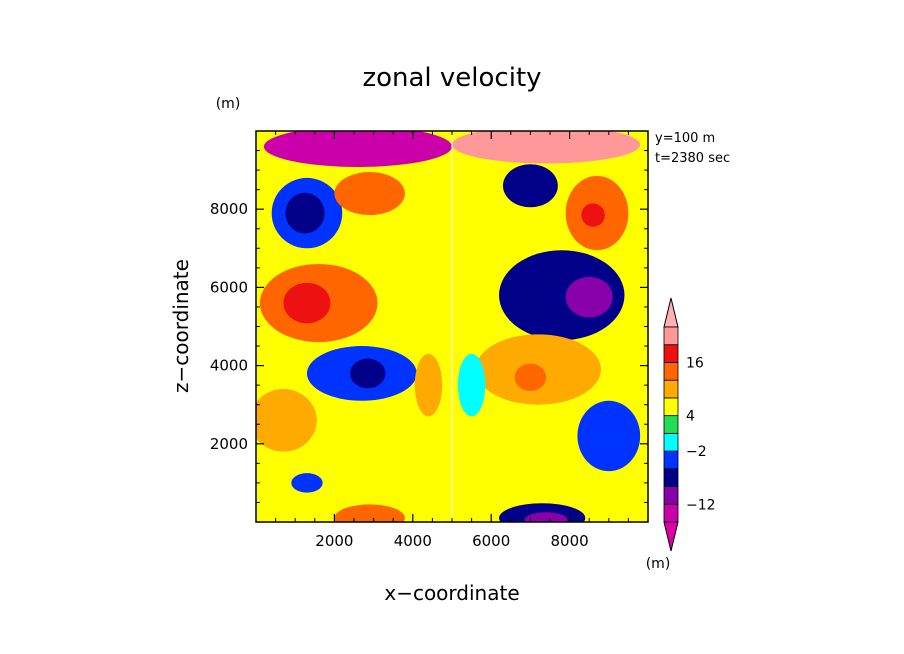 This screenshot has height=654, width=904. What do you see at coordinates (413, 541) in the screenshot?
I see `x-tick-label: 4000` at bounding box center [413, 541].